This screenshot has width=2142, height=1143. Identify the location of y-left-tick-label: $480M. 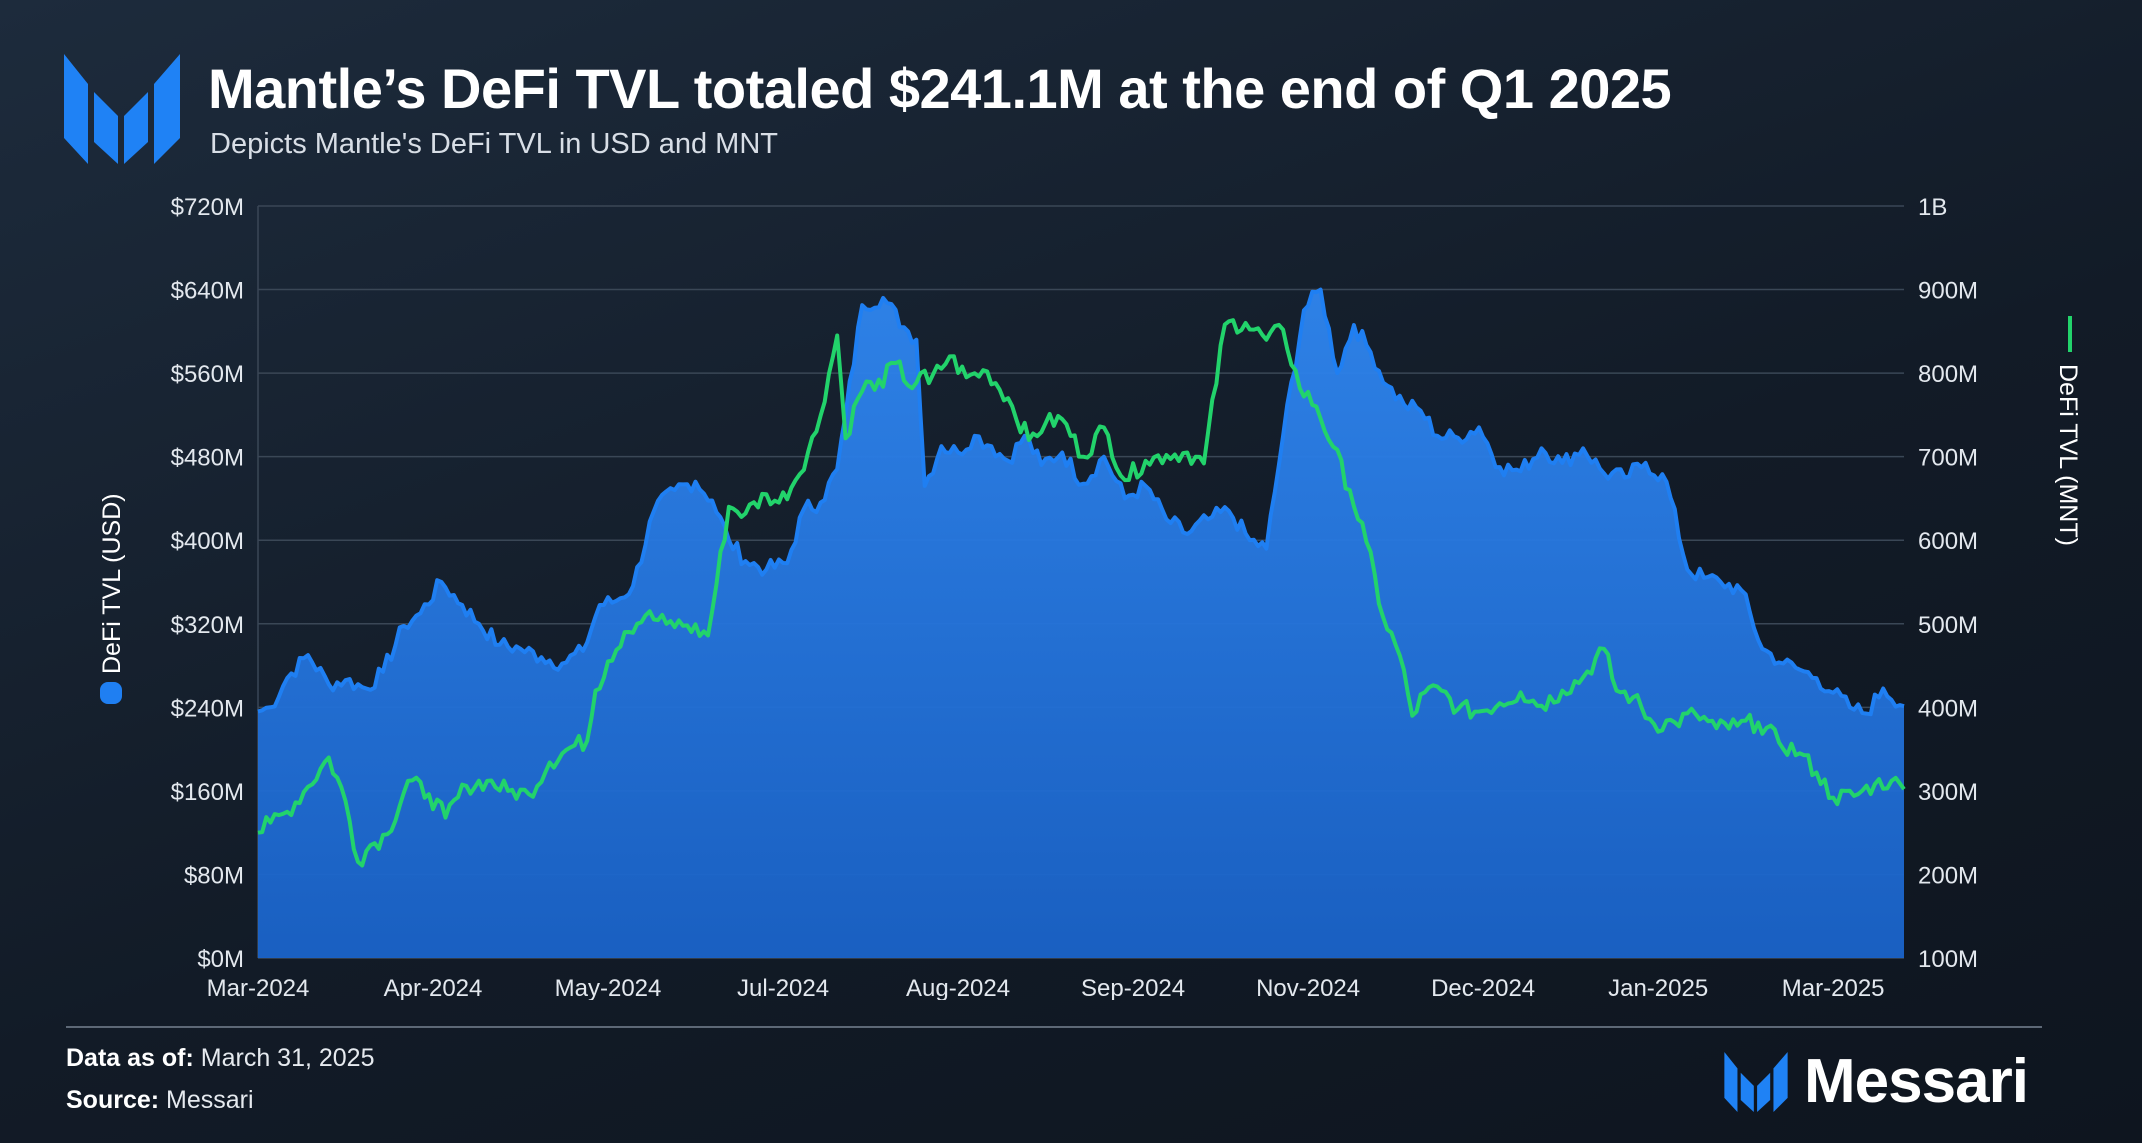
(207, 458).